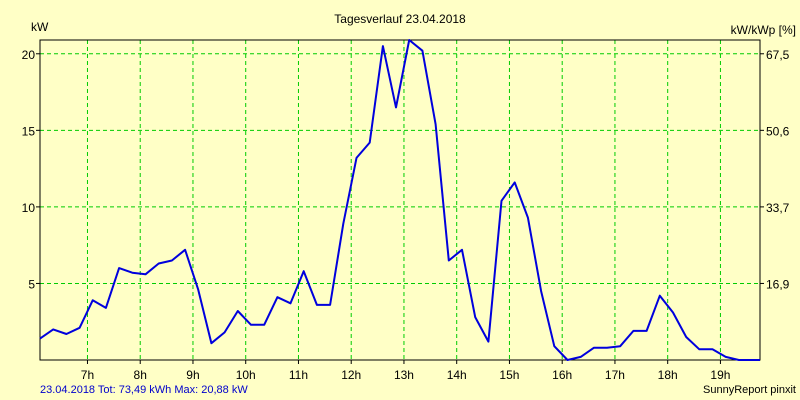 This screenshot has width=800, height=400. What do you see at coordinates (457, 375) in the screenshot?
I see `x-tick-label: 14h` at bounding box center [457, 375].